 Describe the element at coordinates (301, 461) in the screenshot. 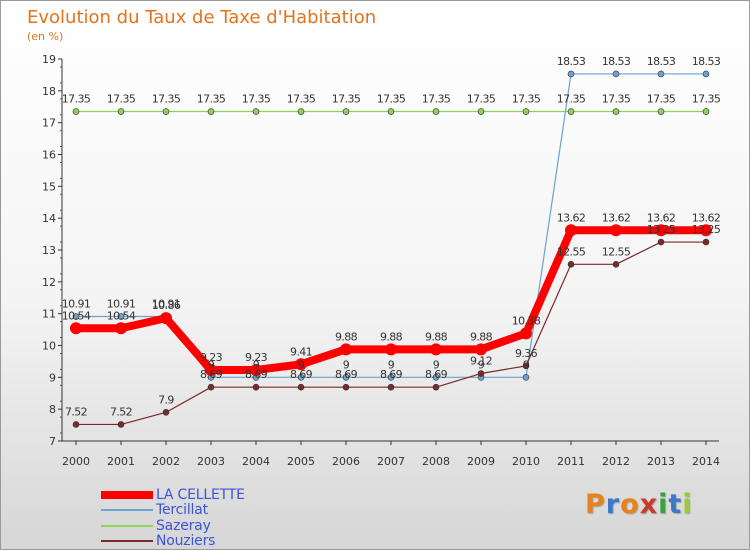

I see `x-tick-label: 2005` at that location.